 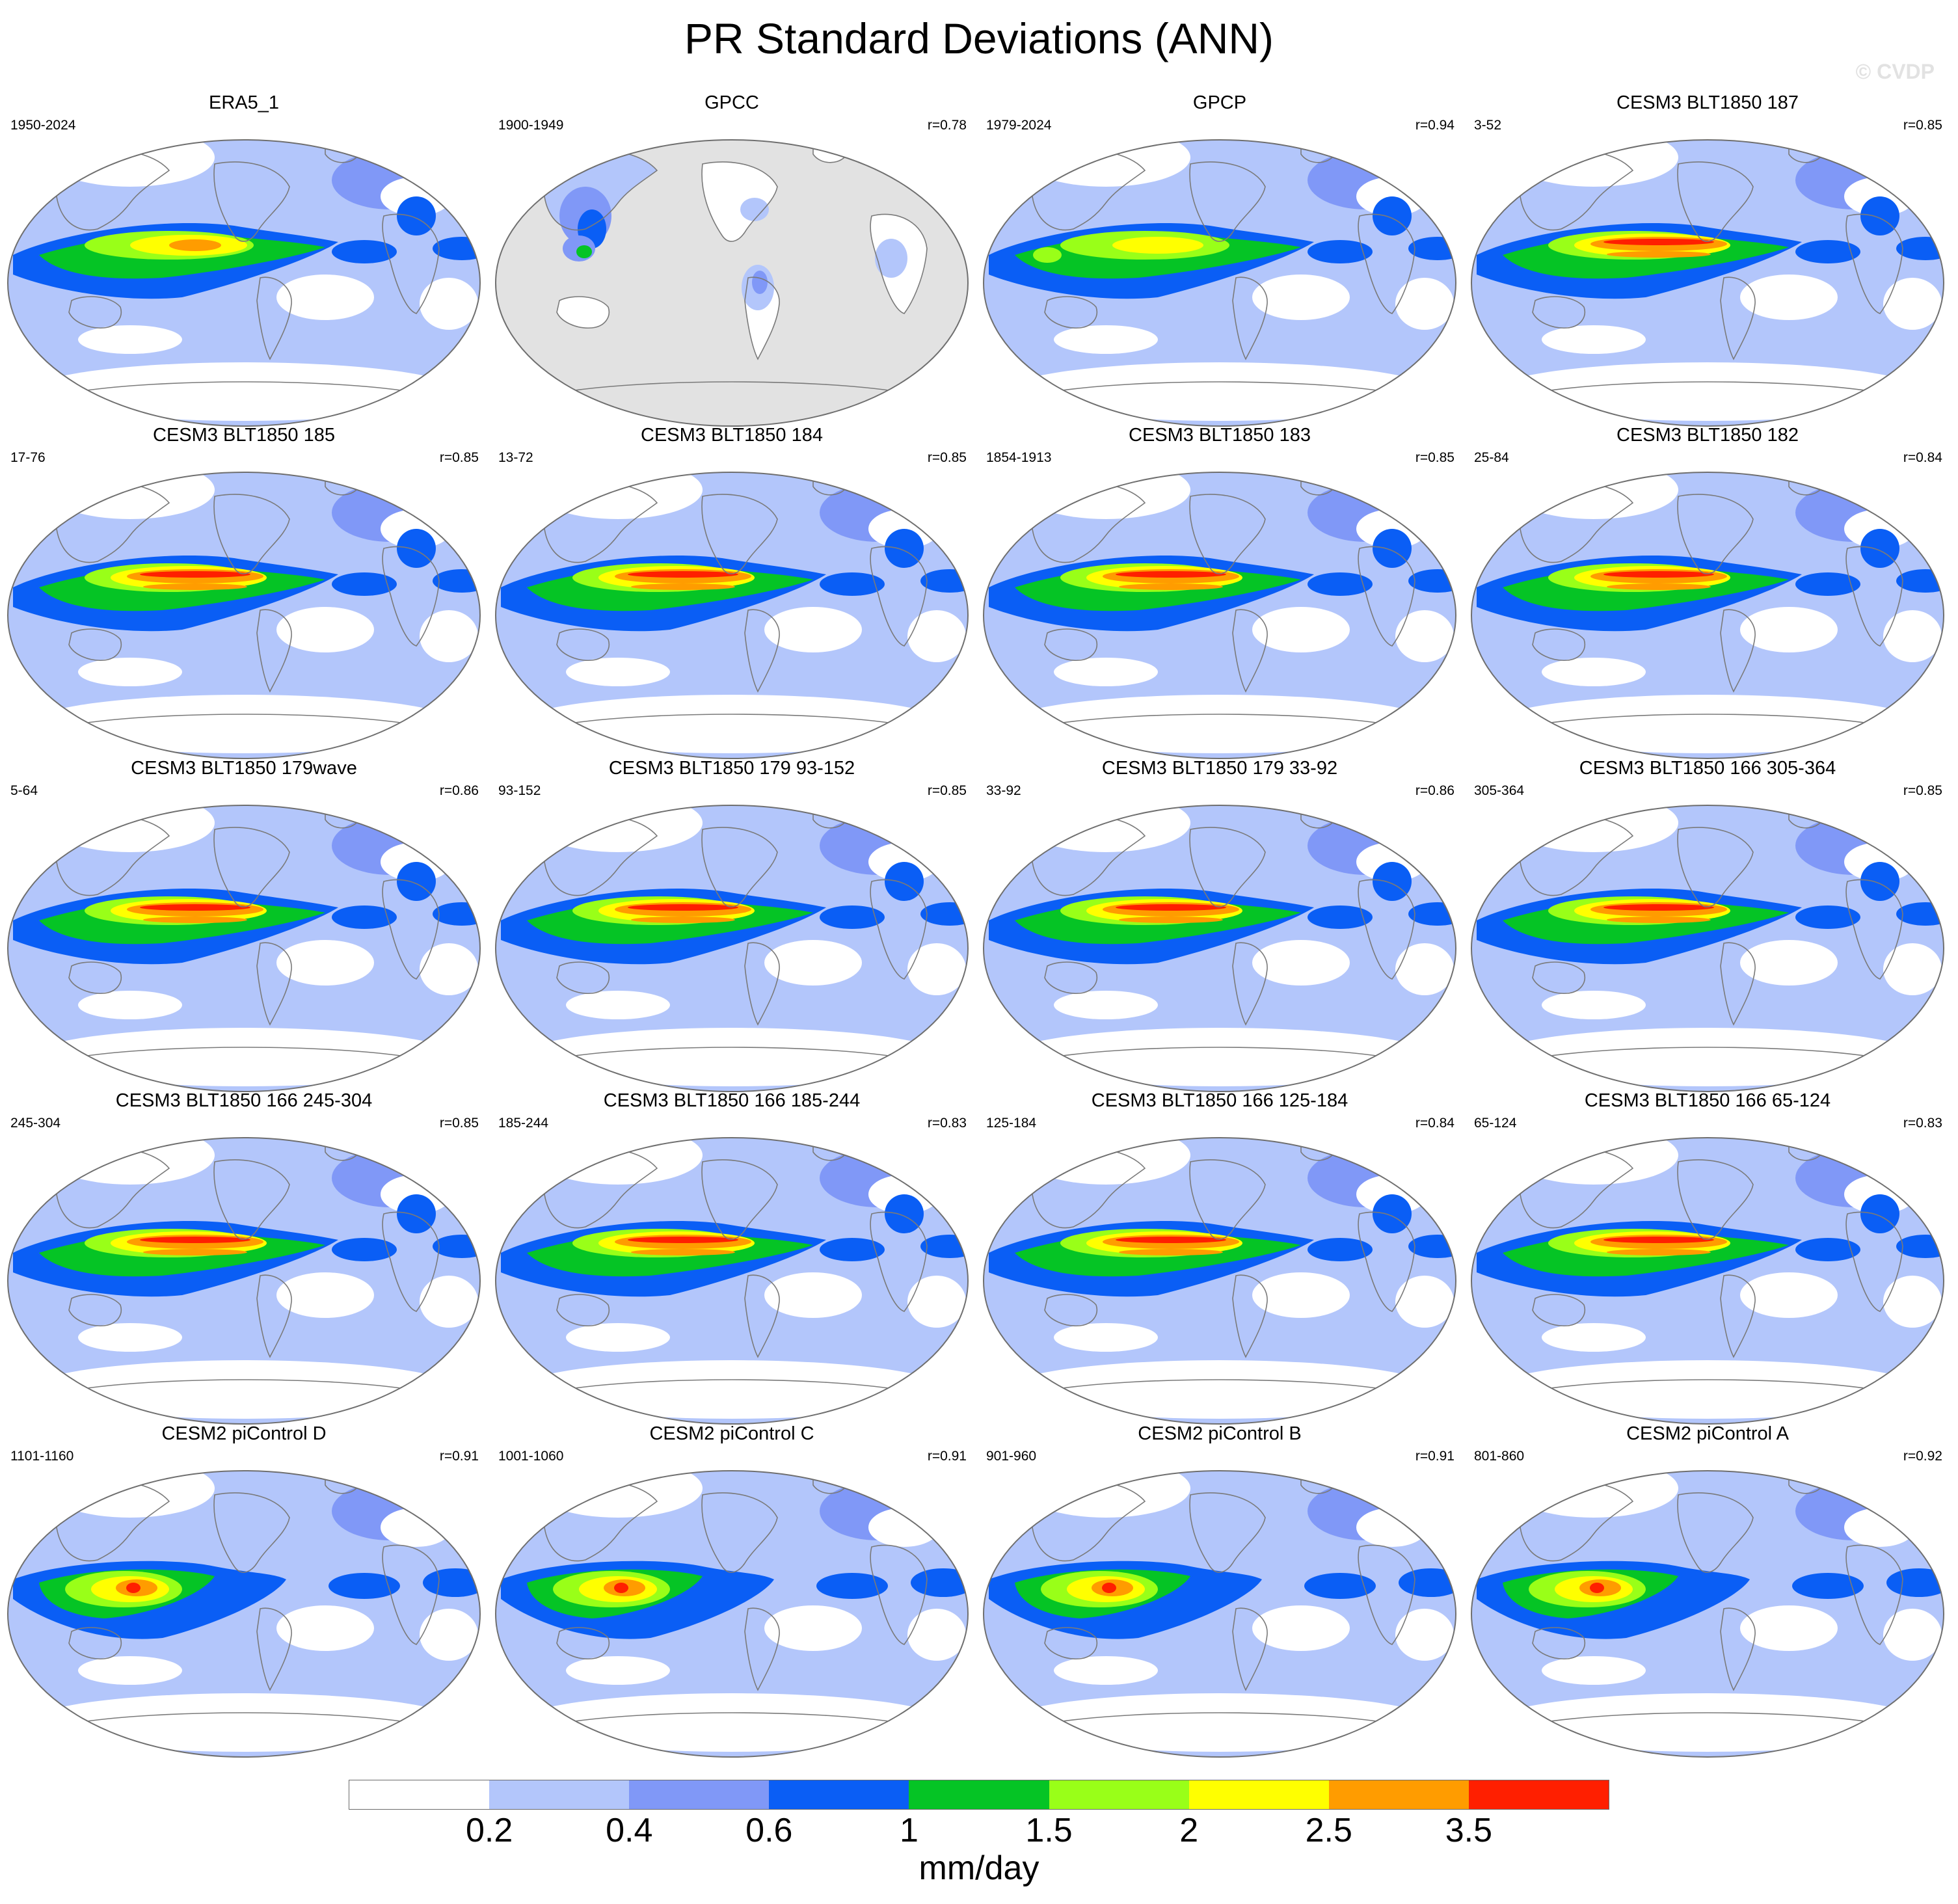 I want to click on panel-years: 33-92, so click(x=1003, y=791).